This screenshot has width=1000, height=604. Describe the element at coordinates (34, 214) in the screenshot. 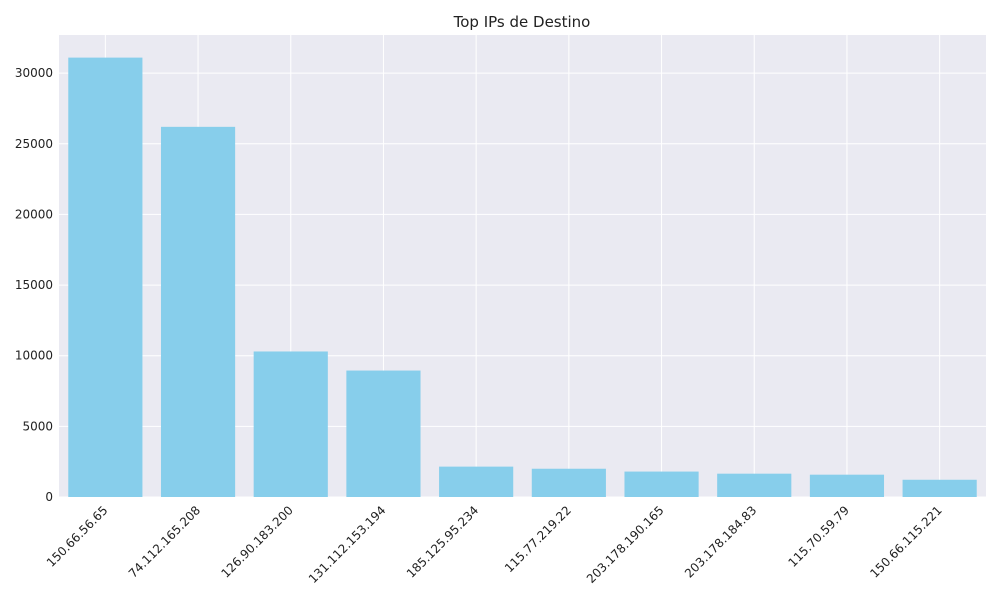

I see `y-tick-label: 20000` at that location.